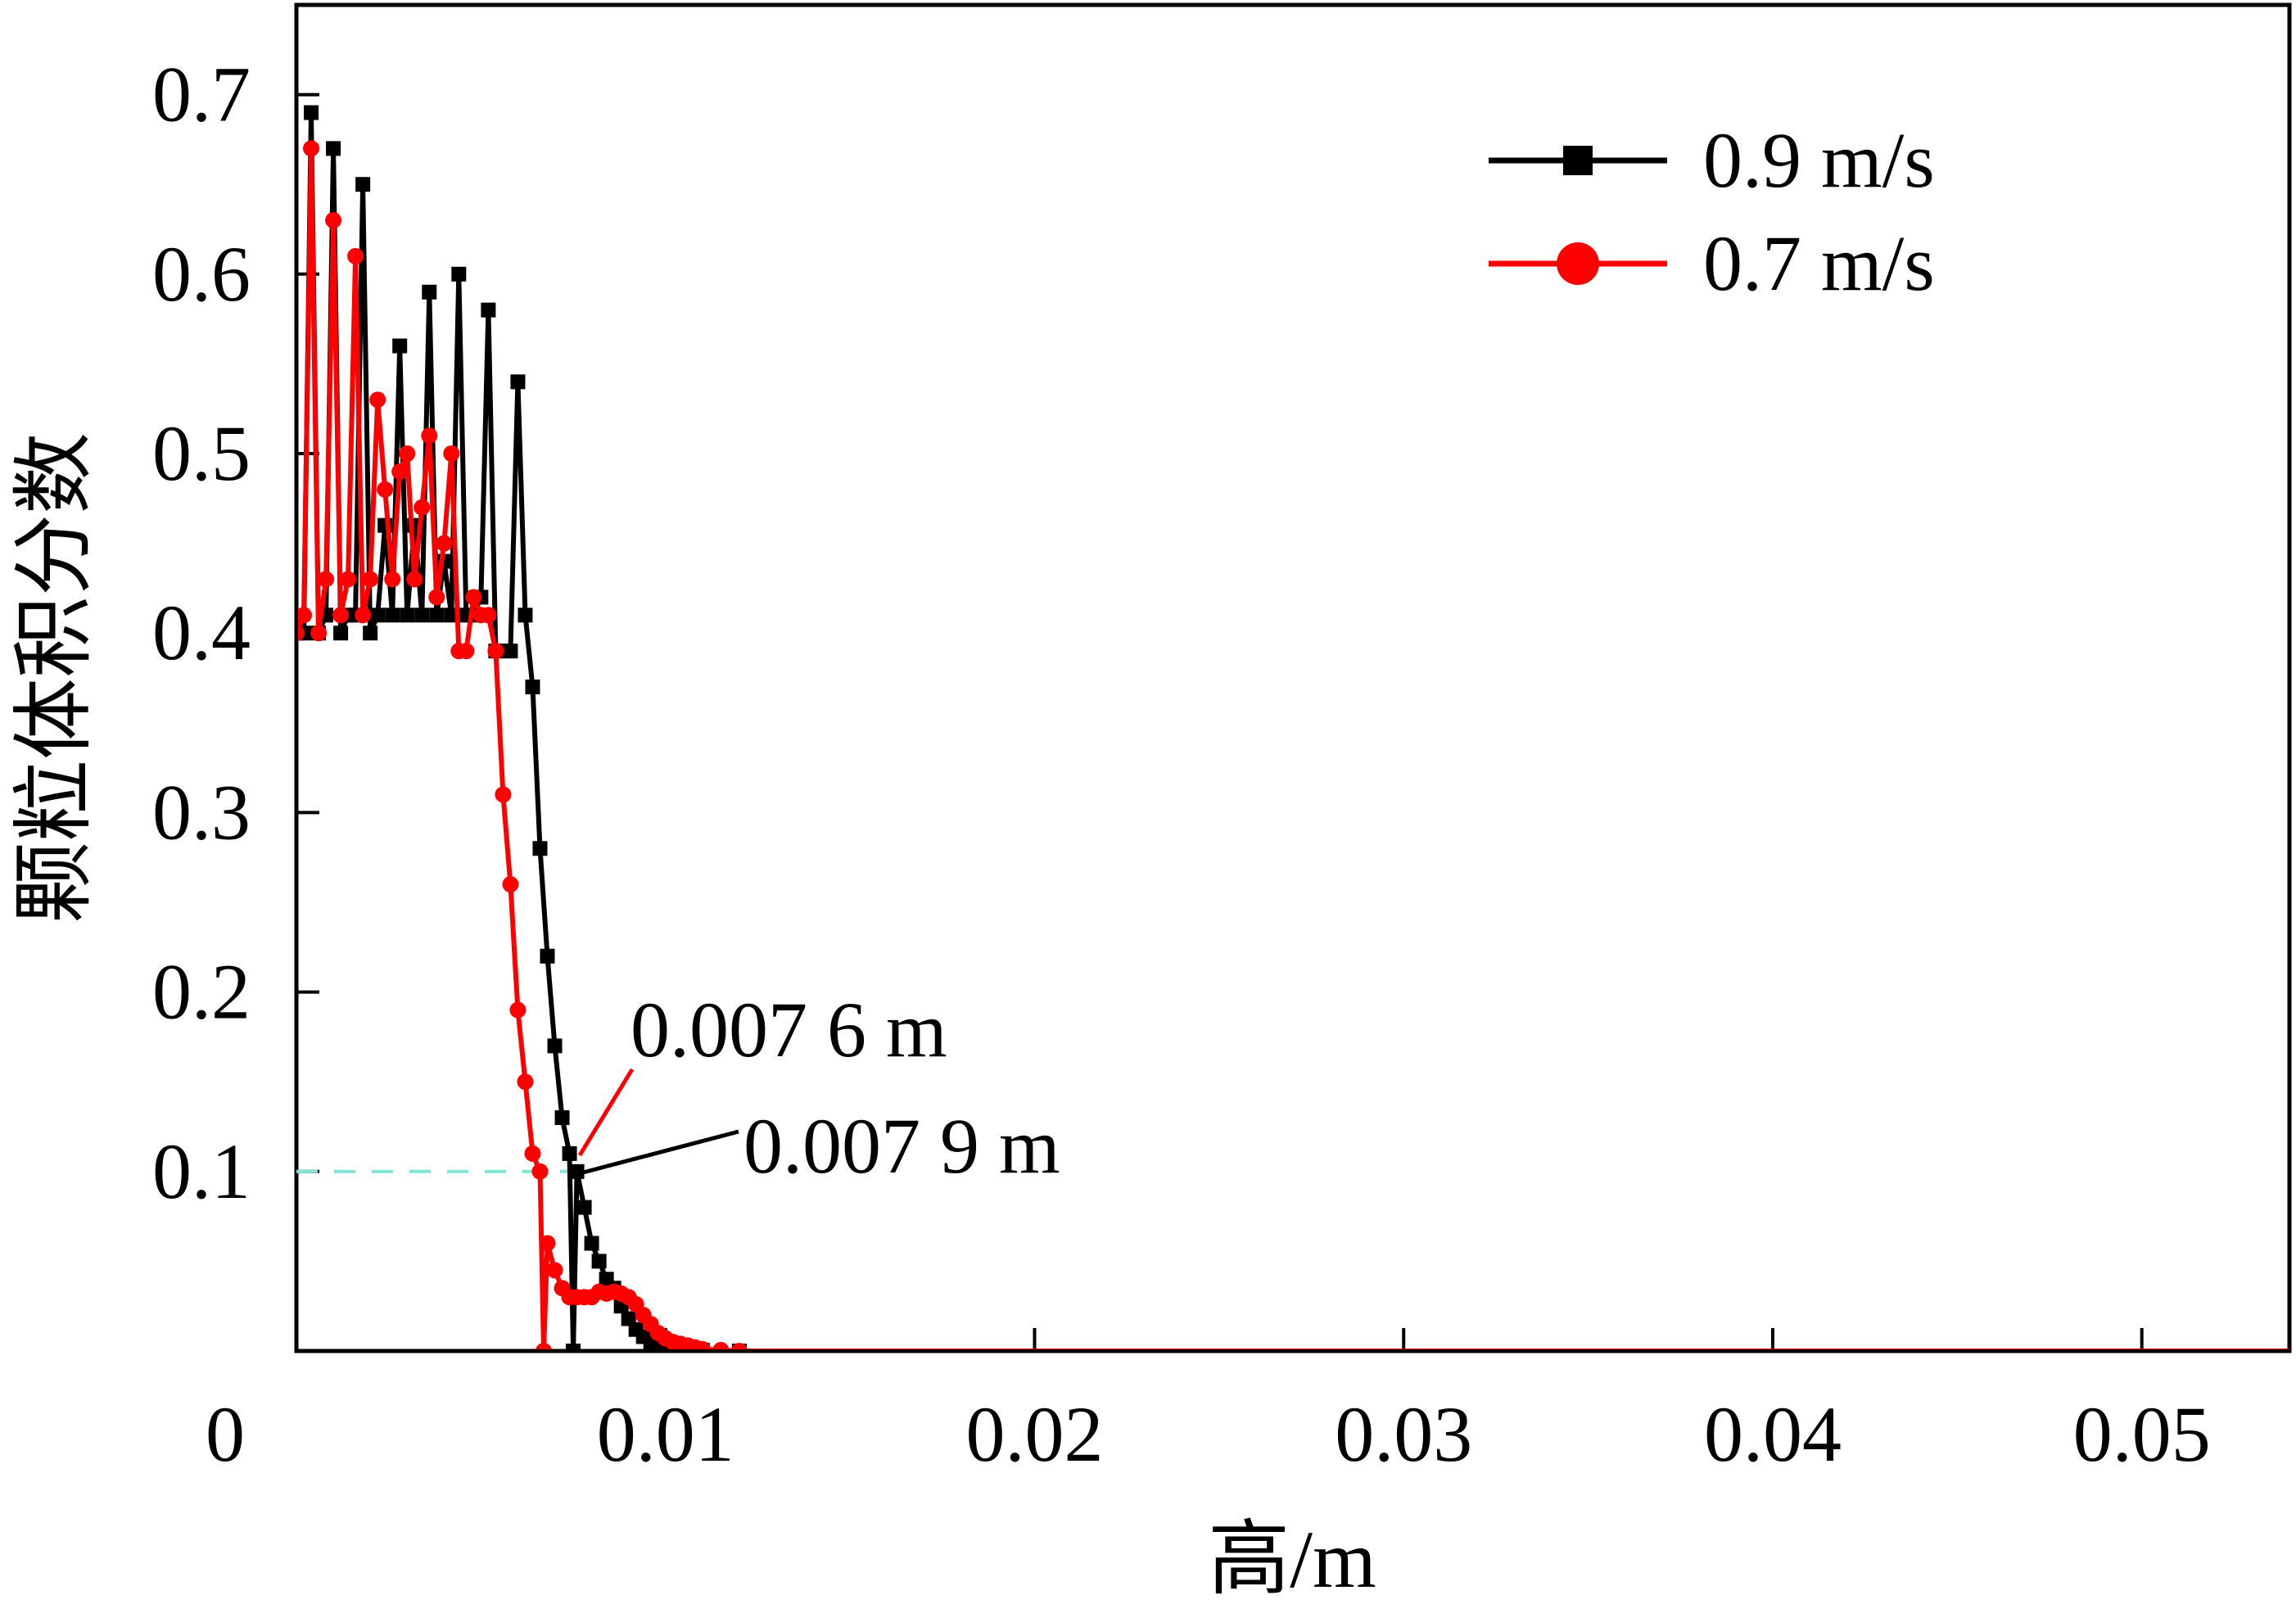  What do you see at coordinates (202, 1171) in the screenshot?
I see `y-tick-label: 0.1` at bounding box center [202, 1171].